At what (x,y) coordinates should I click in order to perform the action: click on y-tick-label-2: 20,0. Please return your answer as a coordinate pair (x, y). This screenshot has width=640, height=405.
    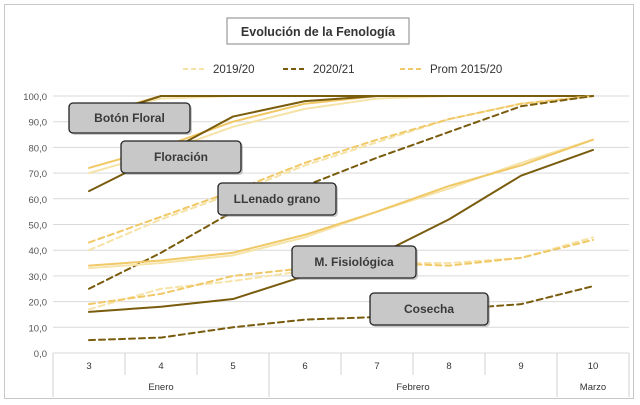
    Looking at the image, I should click on (38, 303).